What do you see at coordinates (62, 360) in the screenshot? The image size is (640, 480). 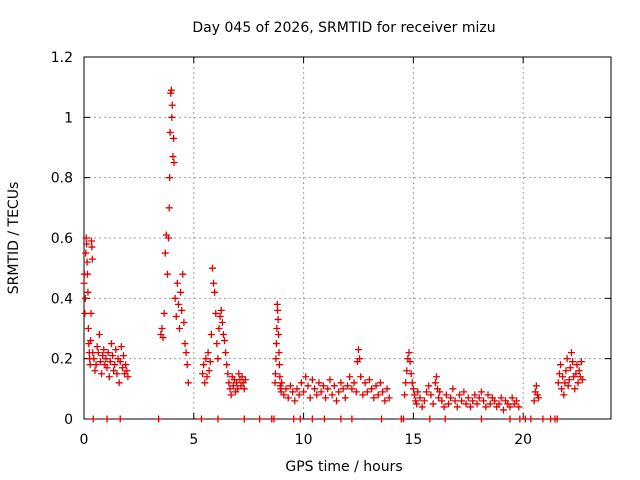 I see `y-tick-label: 0.2` at bounding box center [62, 360].